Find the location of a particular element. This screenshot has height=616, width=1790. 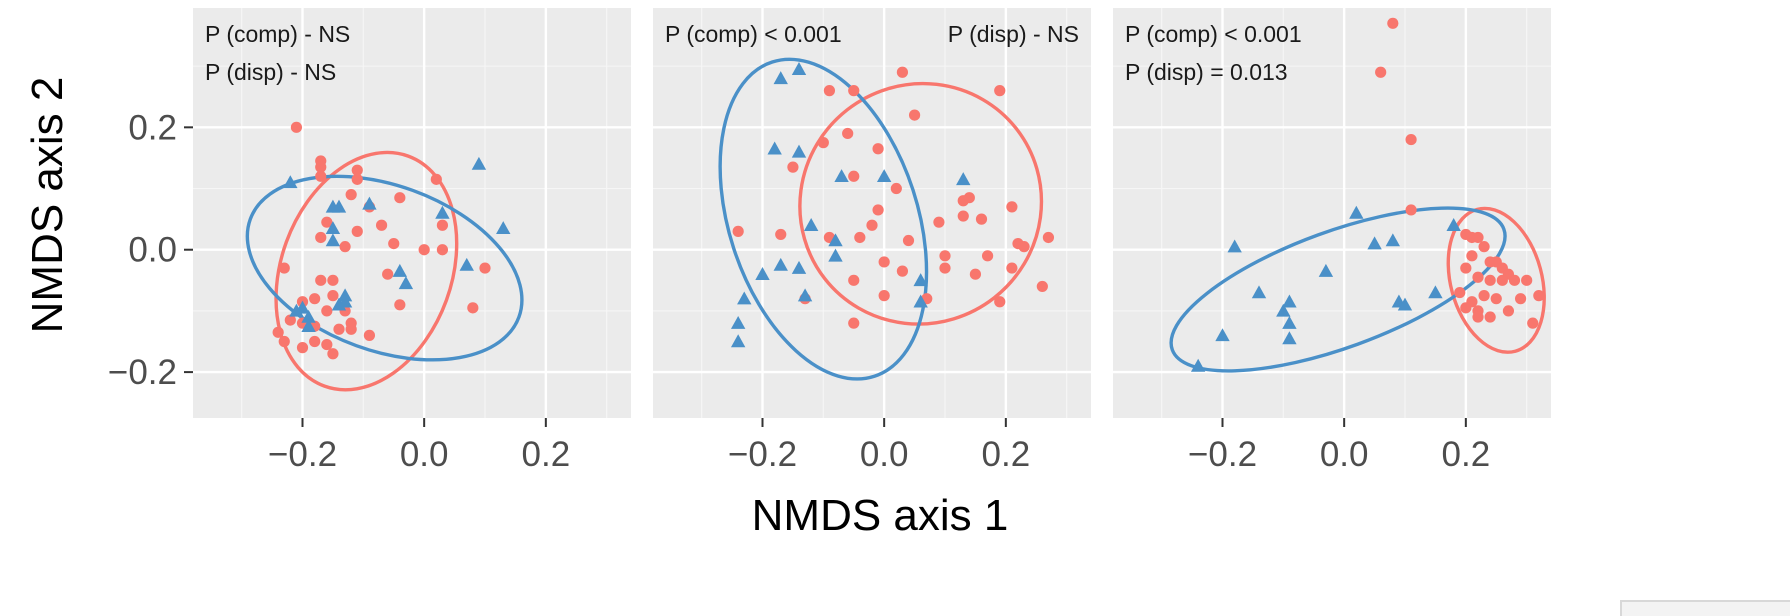

x-tick-label: 0.2 is located at coordinates (1006, 454).